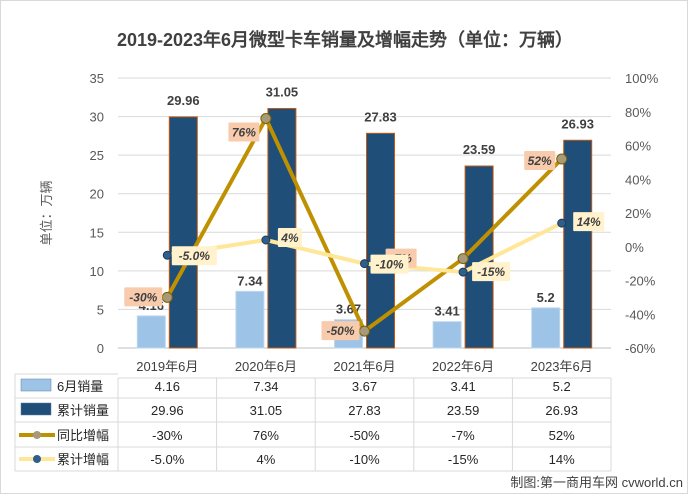  Describe the element at coordinates (83, 410) in the screenshot. I see `legend-label: 累计销量` at that location.